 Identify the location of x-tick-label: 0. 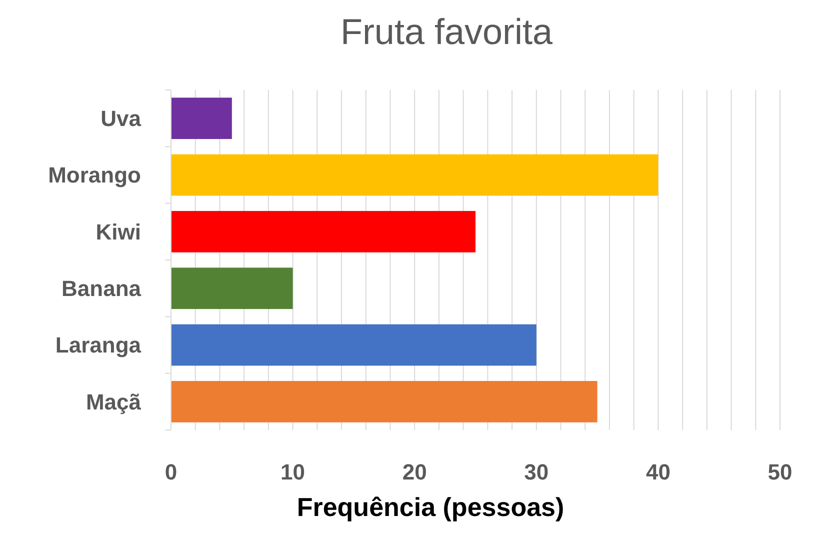
(171, 472).